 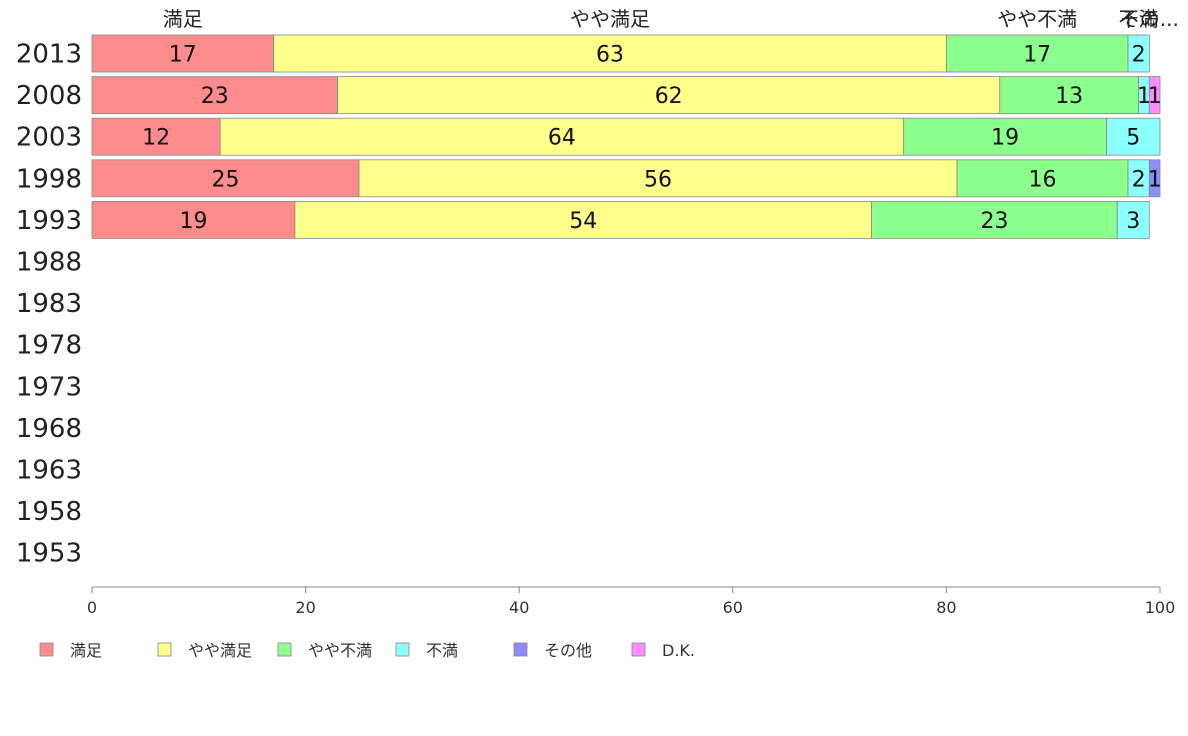 What do you see at coordinates (86, 650) in the screenshot?
I see `legend-label: 満足` at bounding box center [86, 650].